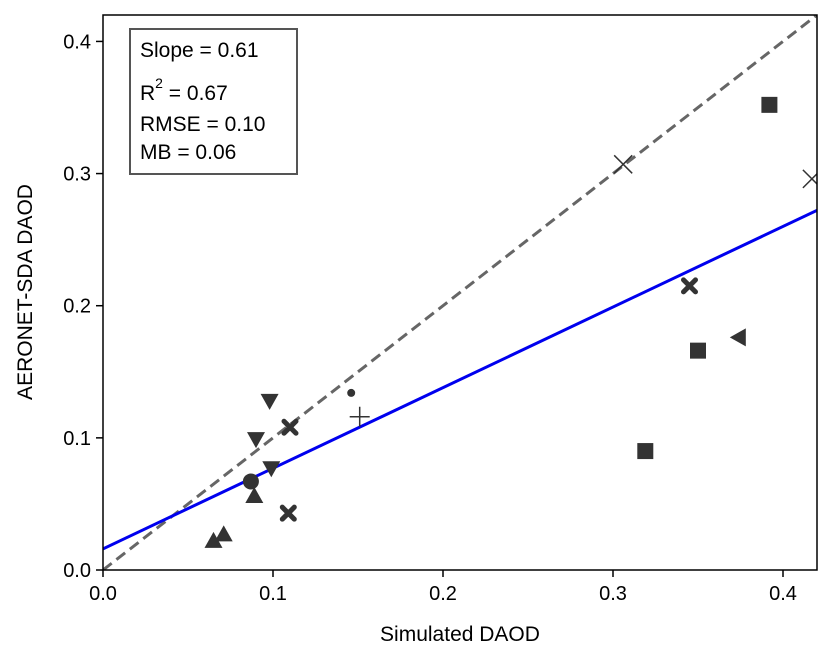 This screenshot has height=646, width=818. I want to click on data-point-circle, so click(250, 481).